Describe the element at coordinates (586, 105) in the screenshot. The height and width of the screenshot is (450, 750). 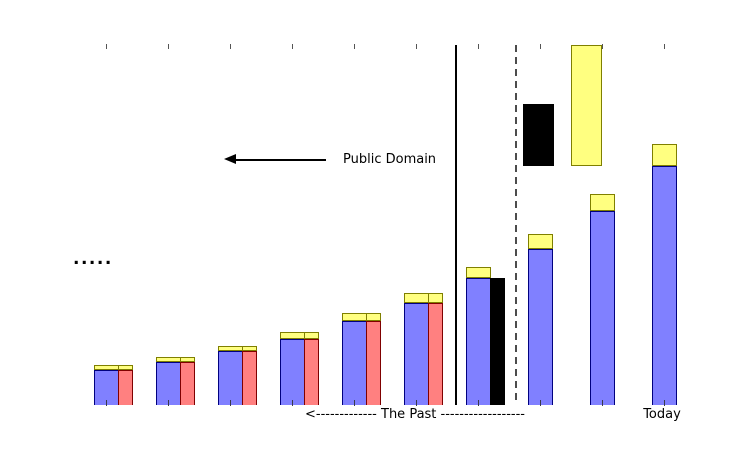
I see `floating-block-yellow` at that location.